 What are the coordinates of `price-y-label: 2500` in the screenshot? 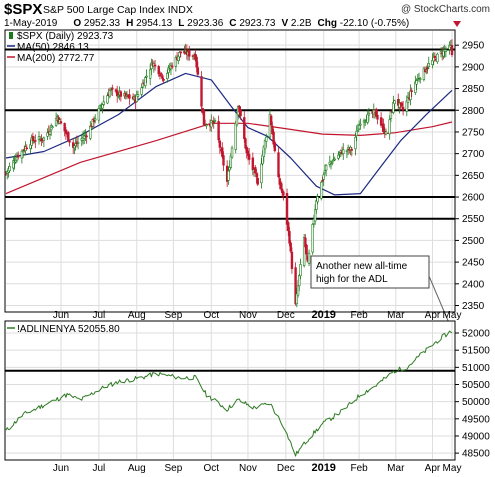 It's located at (473, 241).